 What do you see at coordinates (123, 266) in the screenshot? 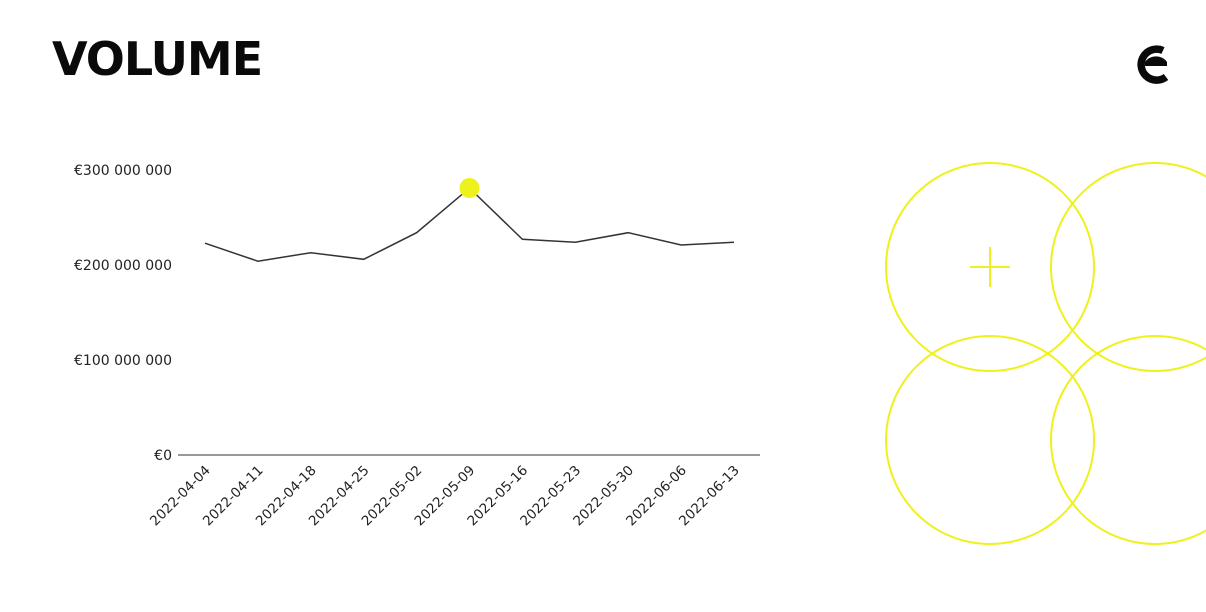
I see `y-tick-label: €200 000 000` at bounding box center [123, 266].